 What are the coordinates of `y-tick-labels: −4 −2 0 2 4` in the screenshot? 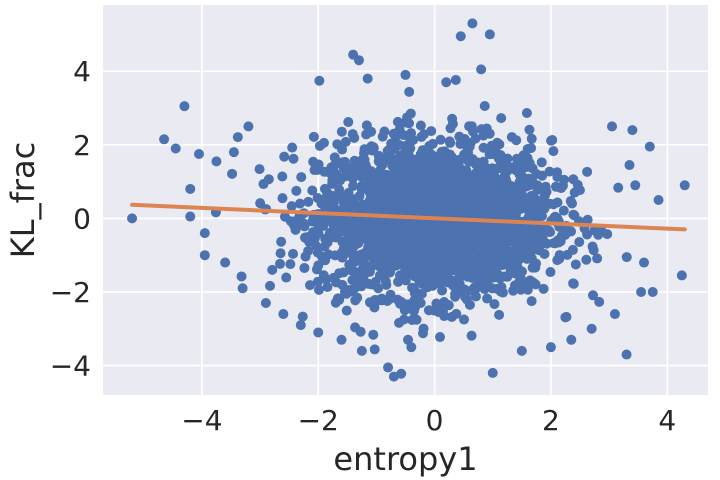 It's located at (70, 218).